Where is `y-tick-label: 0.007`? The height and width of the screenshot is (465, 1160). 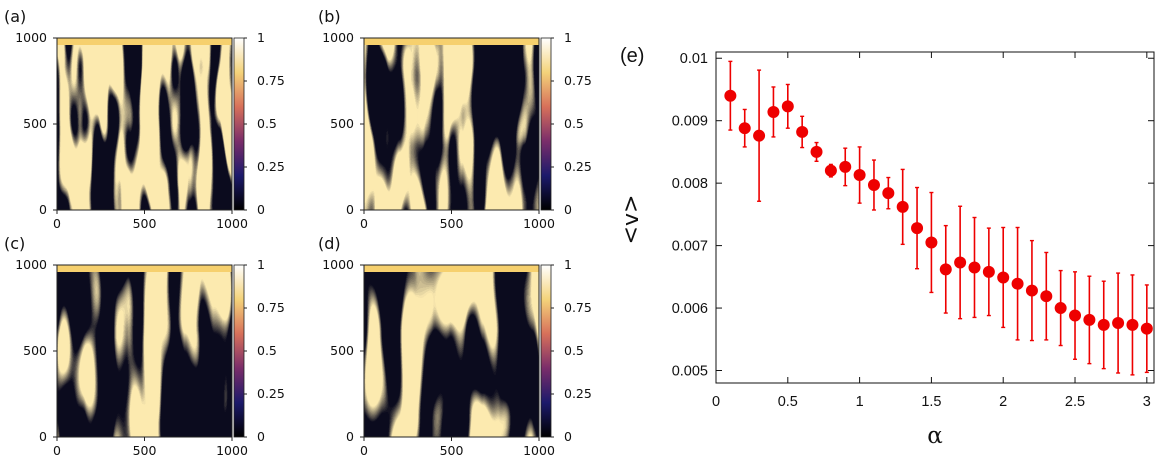
y-tick-label: 0.007 is located at coordinates (690, 247).